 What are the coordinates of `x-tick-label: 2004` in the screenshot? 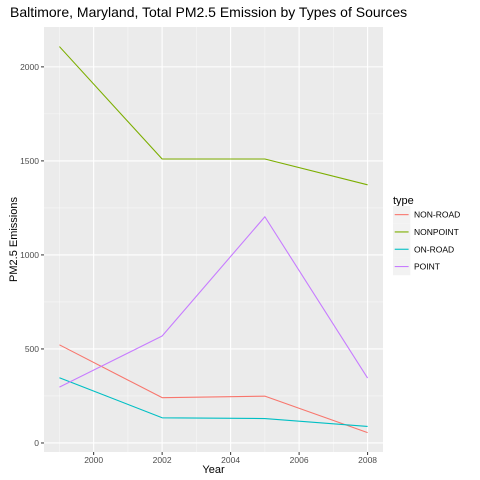 It's located at (230, 460).